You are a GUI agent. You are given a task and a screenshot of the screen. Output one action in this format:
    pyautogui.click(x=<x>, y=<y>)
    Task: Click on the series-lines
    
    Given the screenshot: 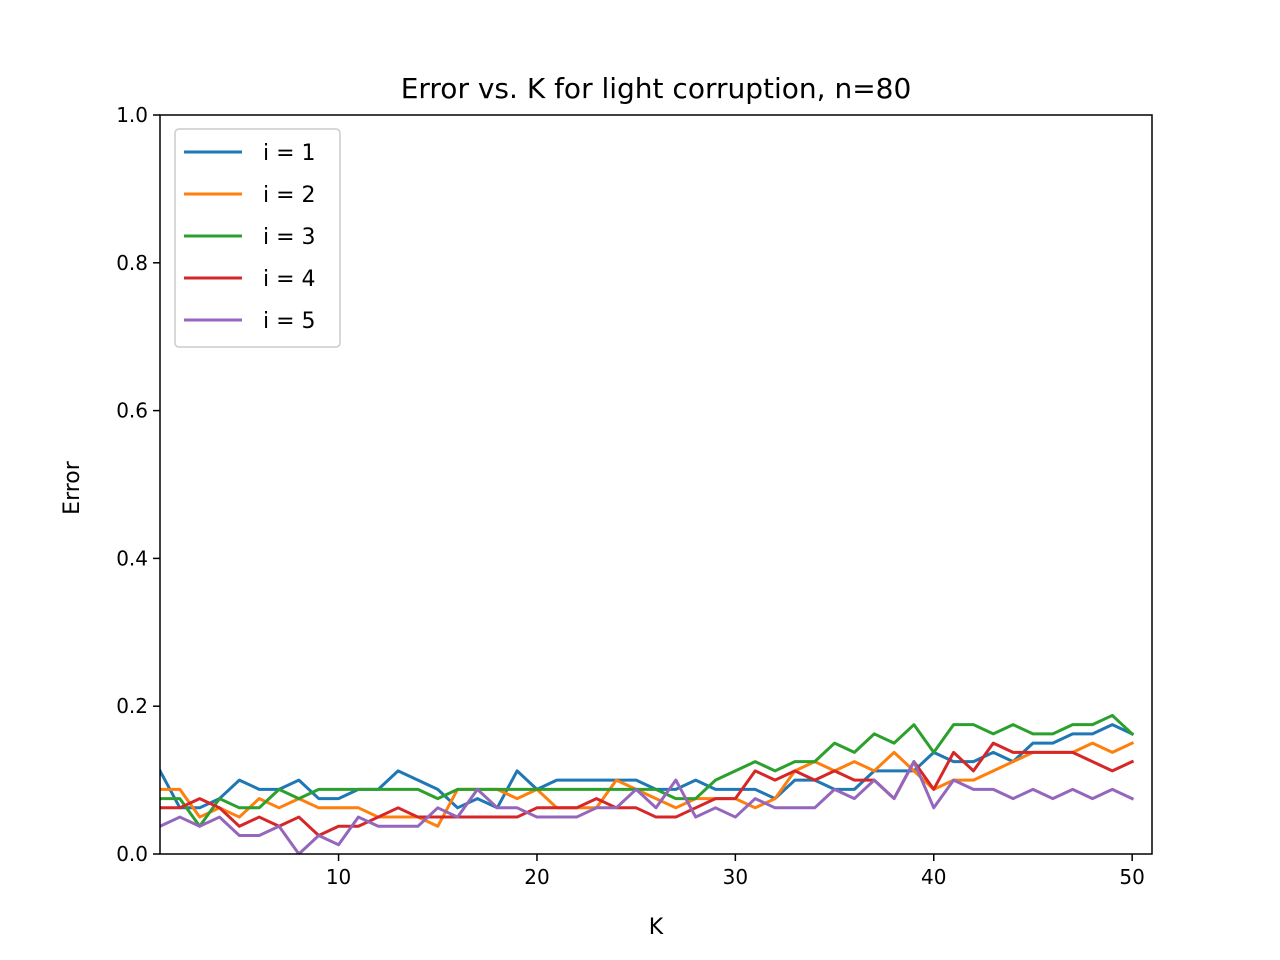 What is the action you would take?
    pyautogui.click(x=647, y=783)
    